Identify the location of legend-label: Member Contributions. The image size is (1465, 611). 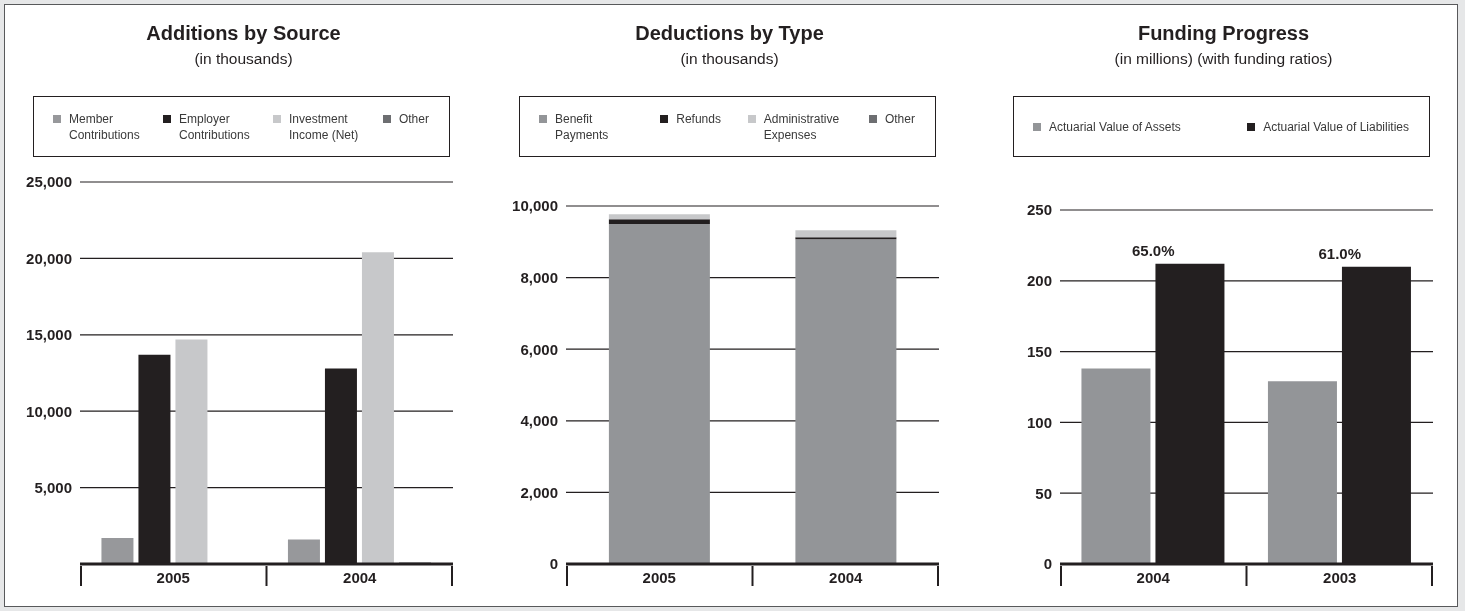
(105, 126).